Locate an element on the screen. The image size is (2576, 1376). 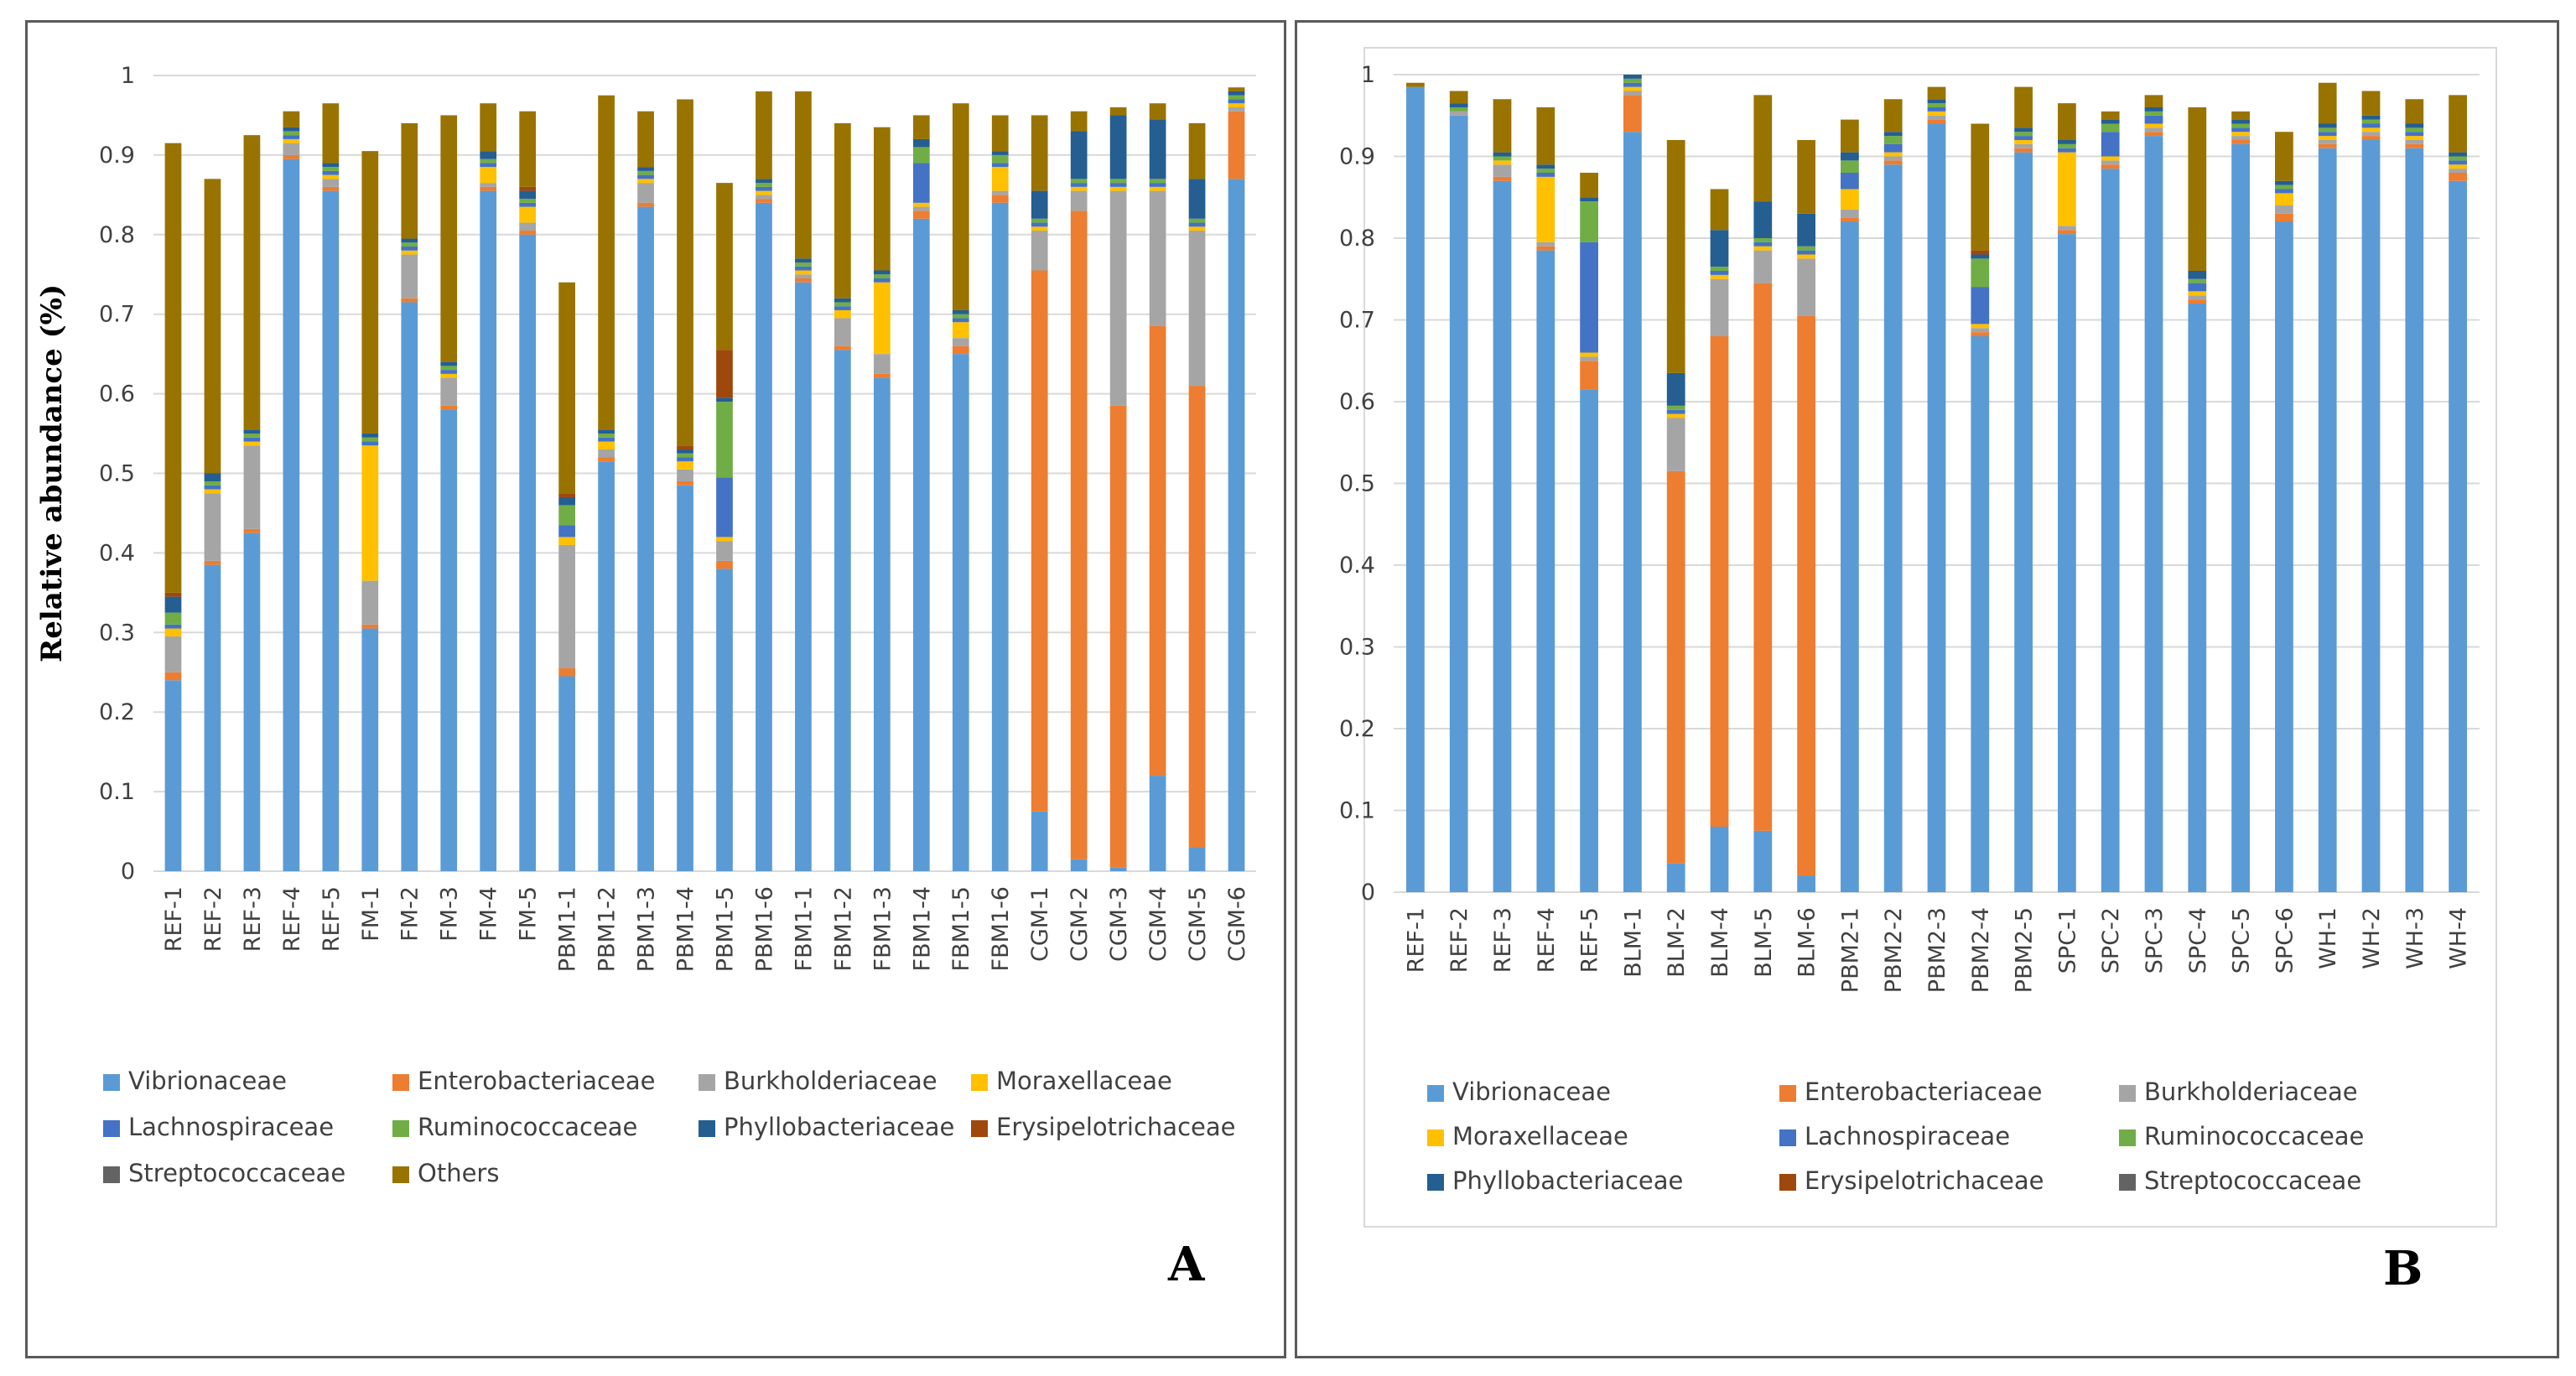
legend-label-moraxellaceae: Moraxellaceae is located at coordinates (1540, 1136).